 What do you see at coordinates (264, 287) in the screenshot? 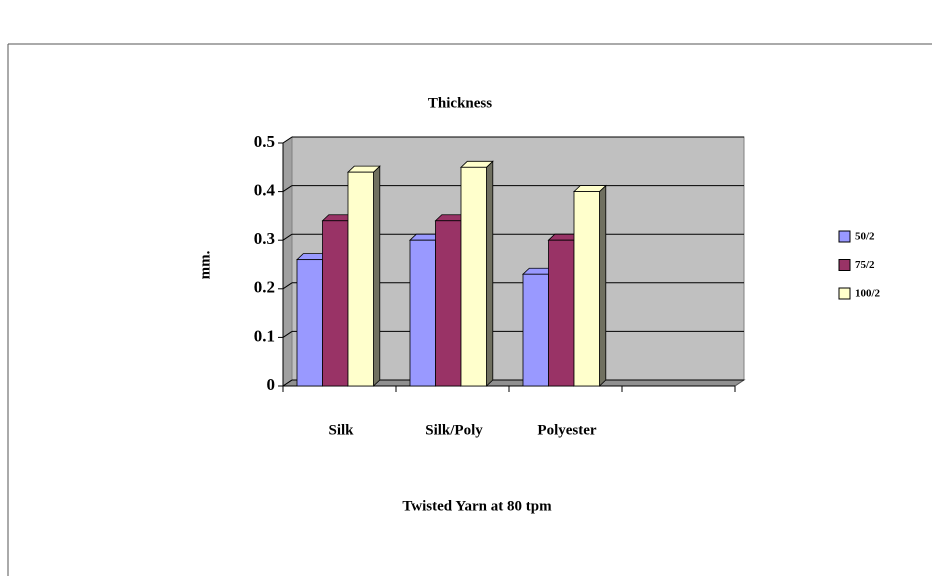
I see `y-tick-label: 0.2` at bounding box center [264, 287].